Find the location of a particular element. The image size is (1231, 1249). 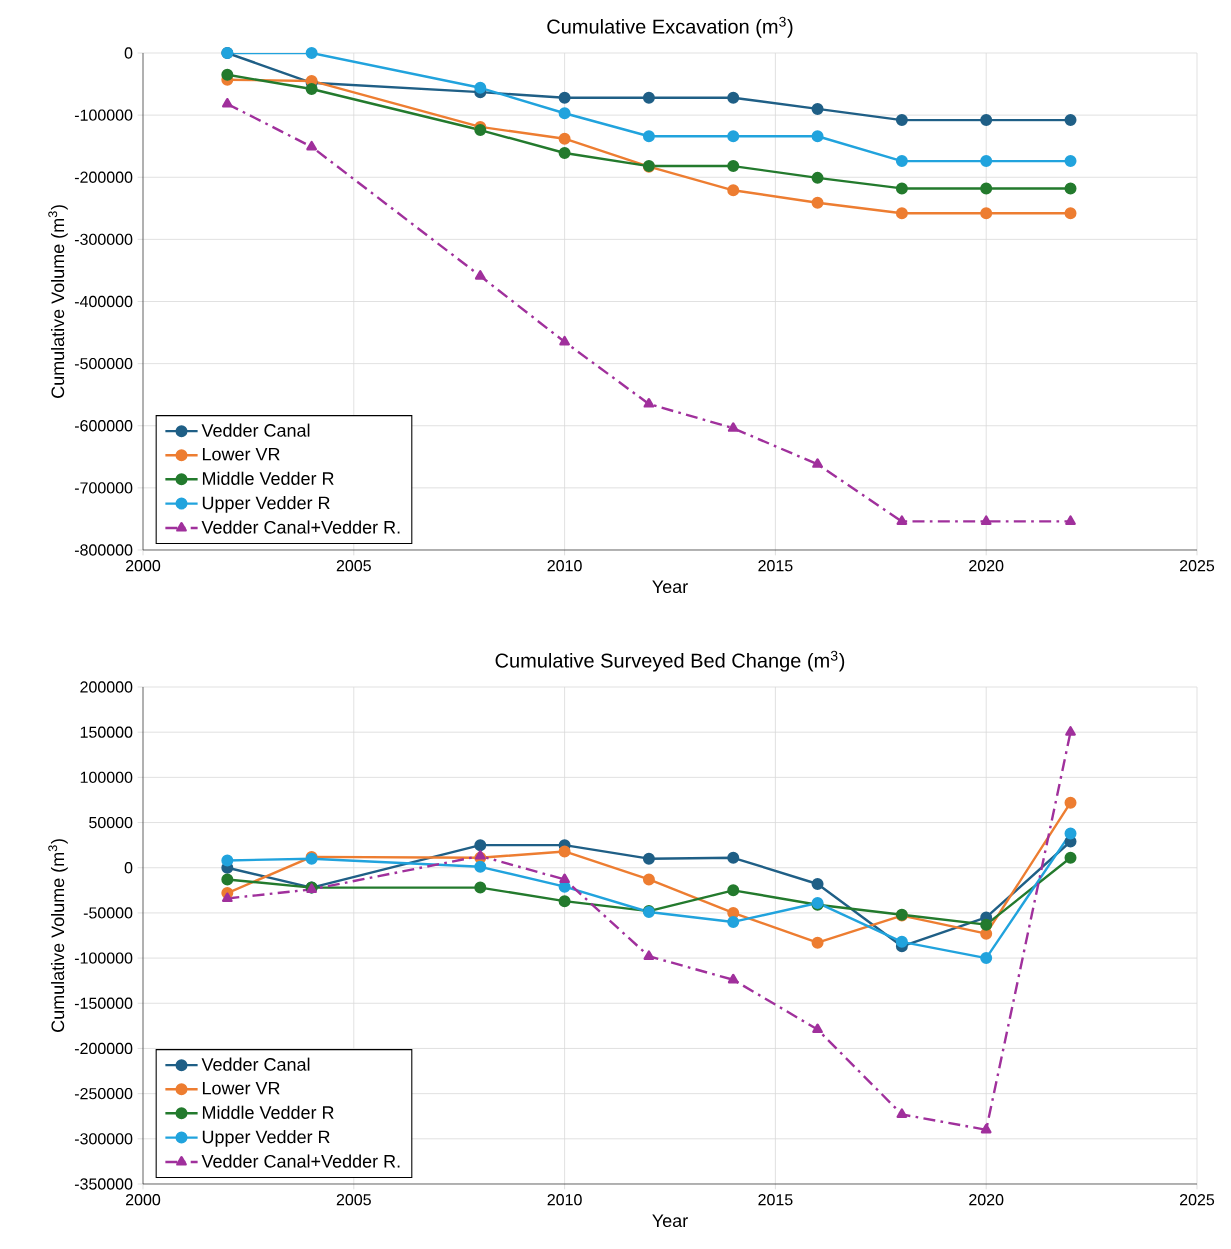

y-tick-label: 150000 is located at coordinates (106, 732).